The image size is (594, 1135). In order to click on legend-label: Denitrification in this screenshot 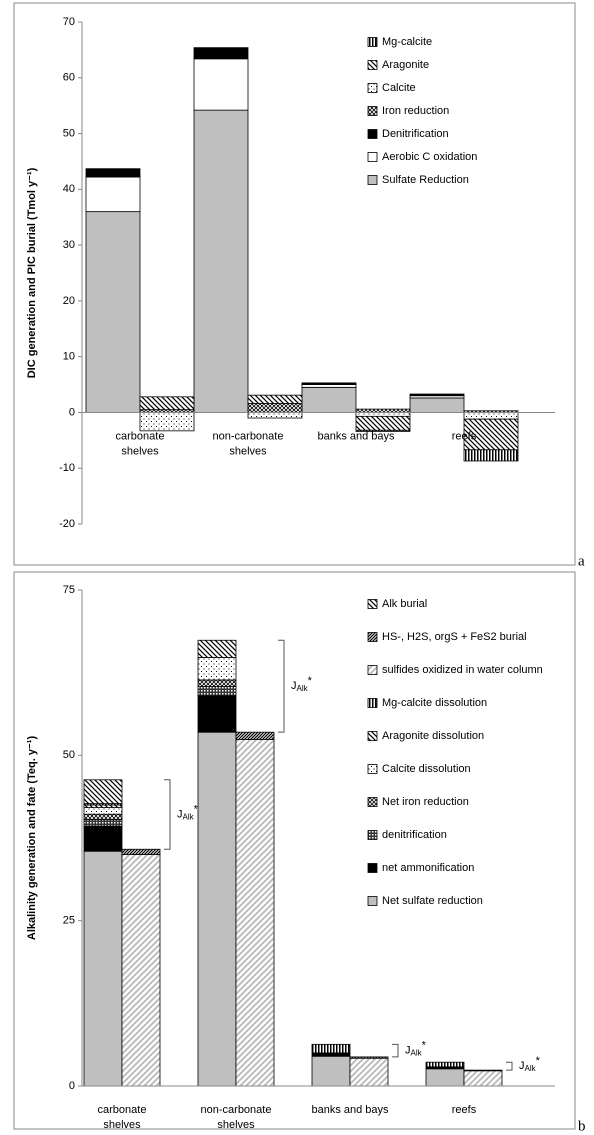, I will do `click(415, 134)`.